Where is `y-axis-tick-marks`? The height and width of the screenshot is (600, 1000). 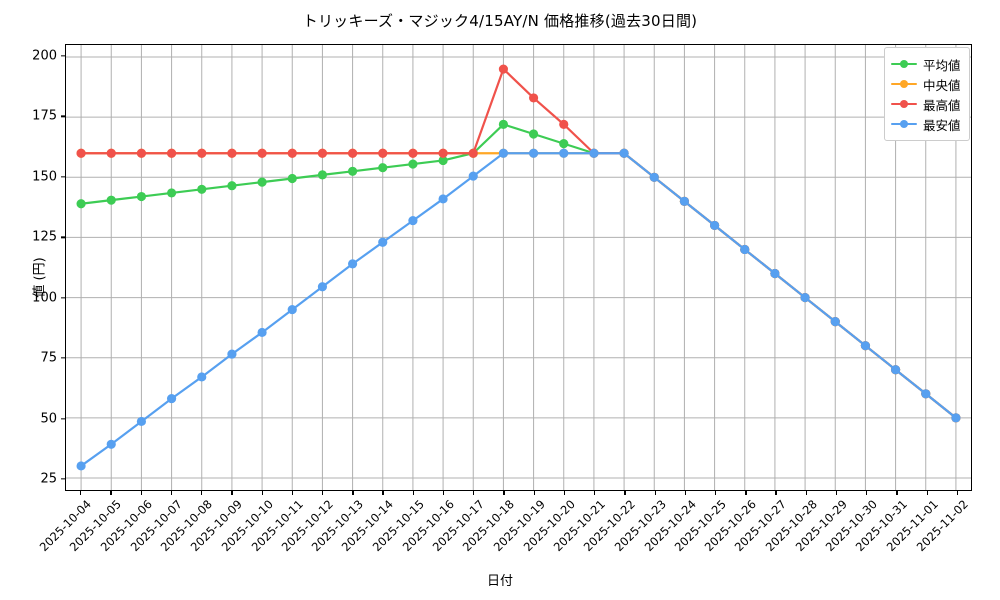 y-axis-tick-marks is located at coordinates (61, 267).